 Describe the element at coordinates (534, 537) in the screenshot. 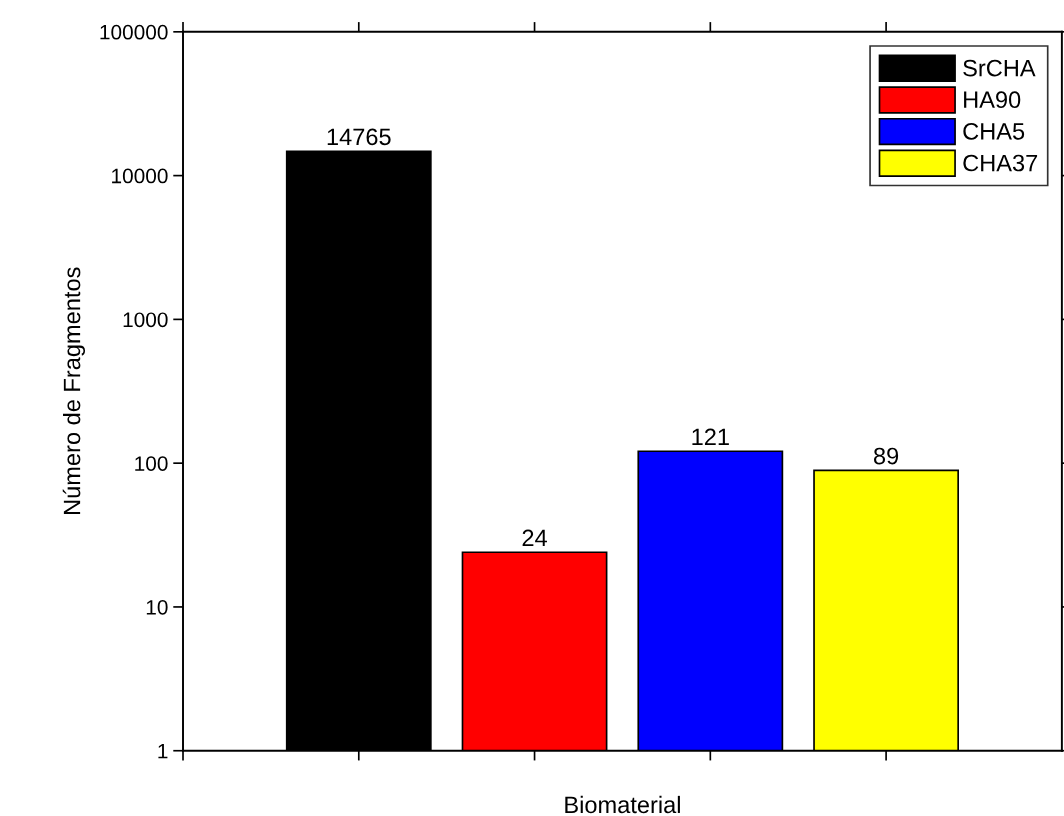

I see `data-label: 24` at that location.